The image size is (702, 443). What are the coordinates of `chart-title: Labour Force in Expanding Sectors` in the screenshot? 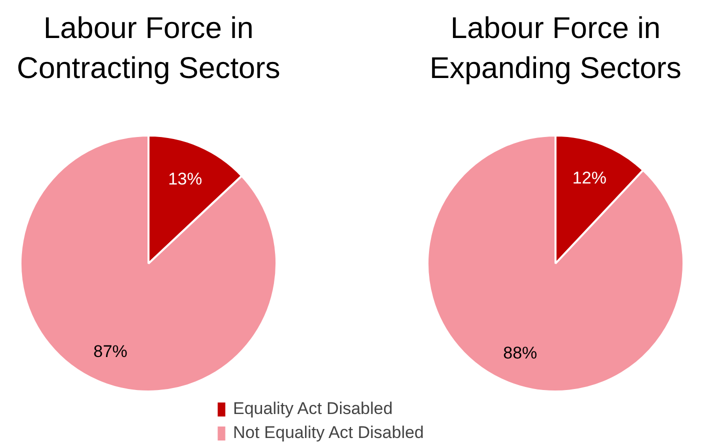 It's located at (556, 48).